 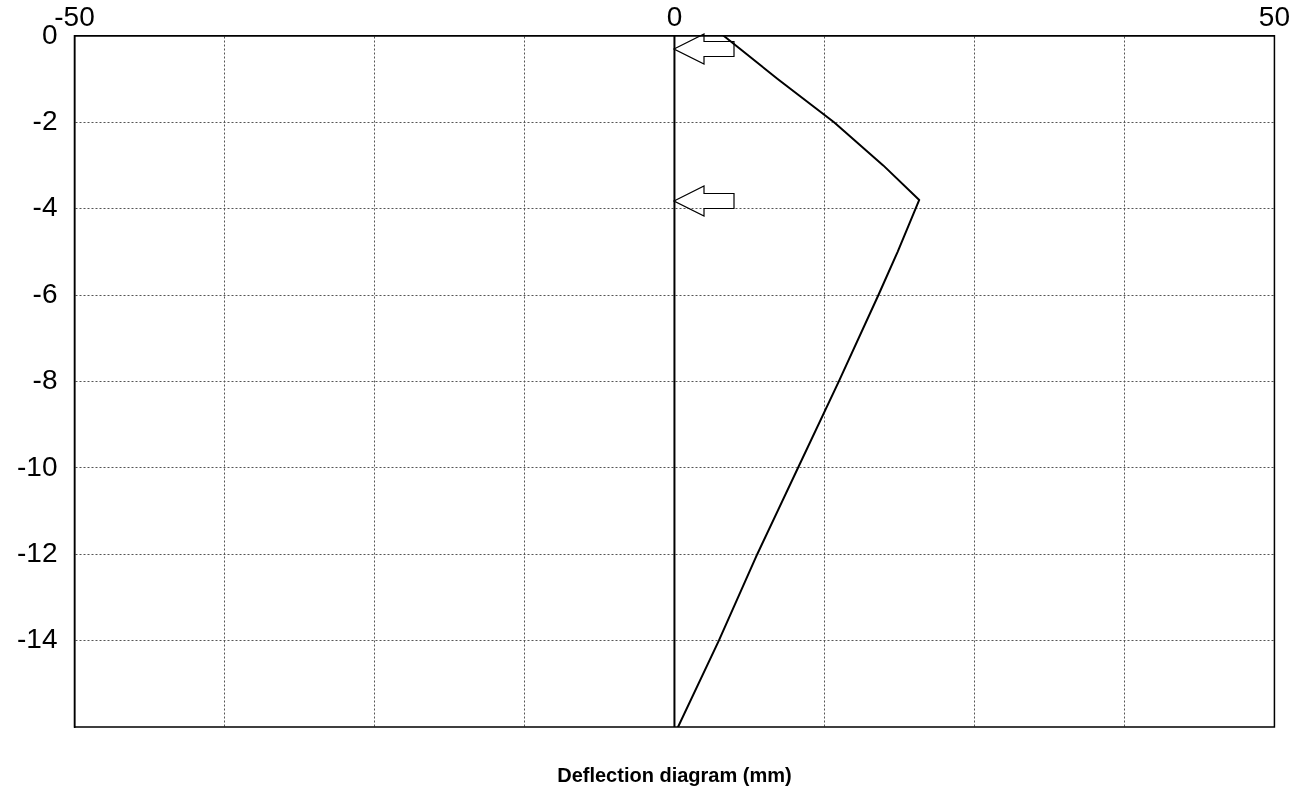 I want to click on y-tick-label: -12, so click(x=37, y=552).